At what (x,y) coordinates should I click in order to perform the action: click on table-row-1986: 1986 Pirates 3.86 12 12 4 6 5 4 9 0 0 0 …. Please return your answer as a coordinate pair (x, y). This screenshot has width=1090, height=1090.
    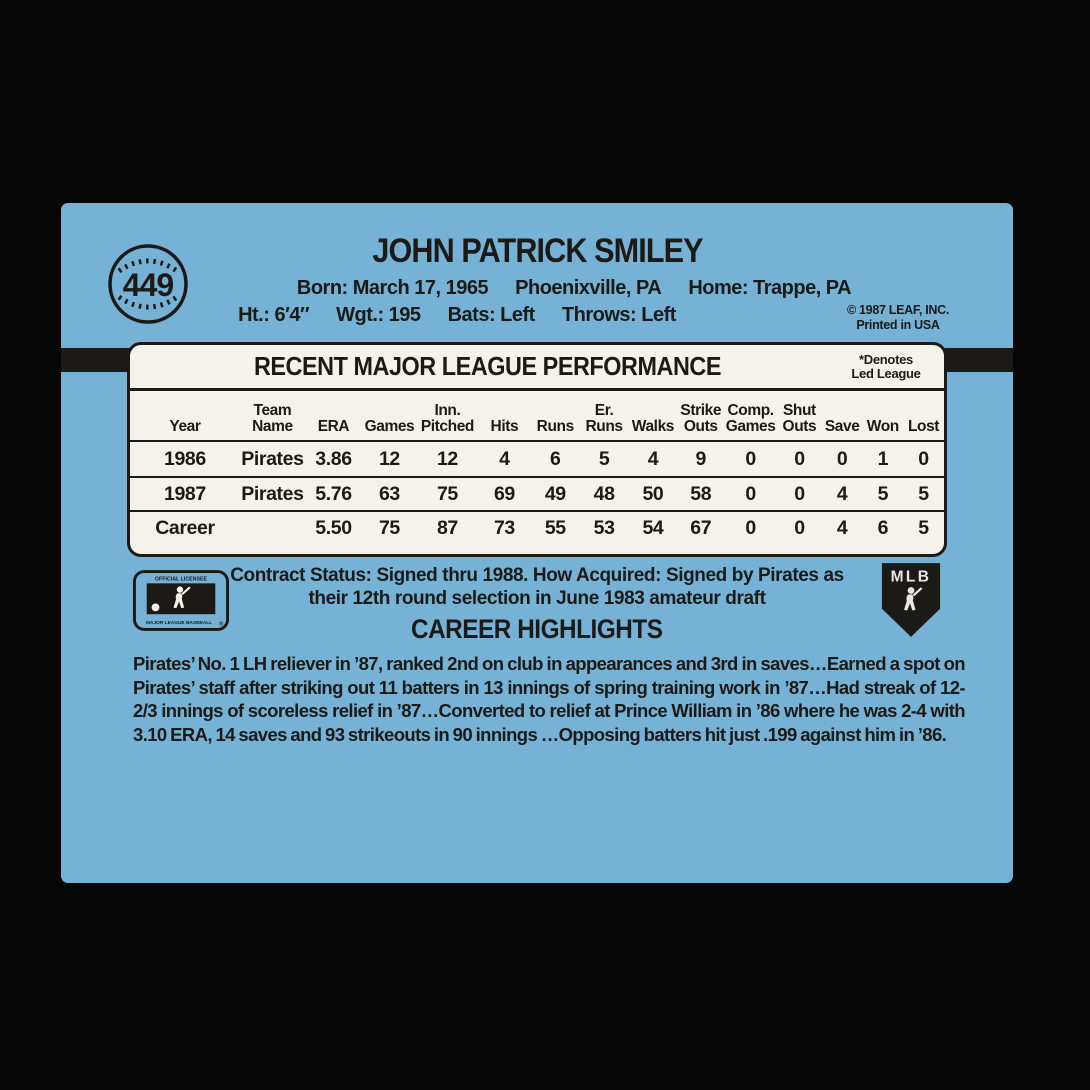
    Looking at the image, I should click on (537, 459).